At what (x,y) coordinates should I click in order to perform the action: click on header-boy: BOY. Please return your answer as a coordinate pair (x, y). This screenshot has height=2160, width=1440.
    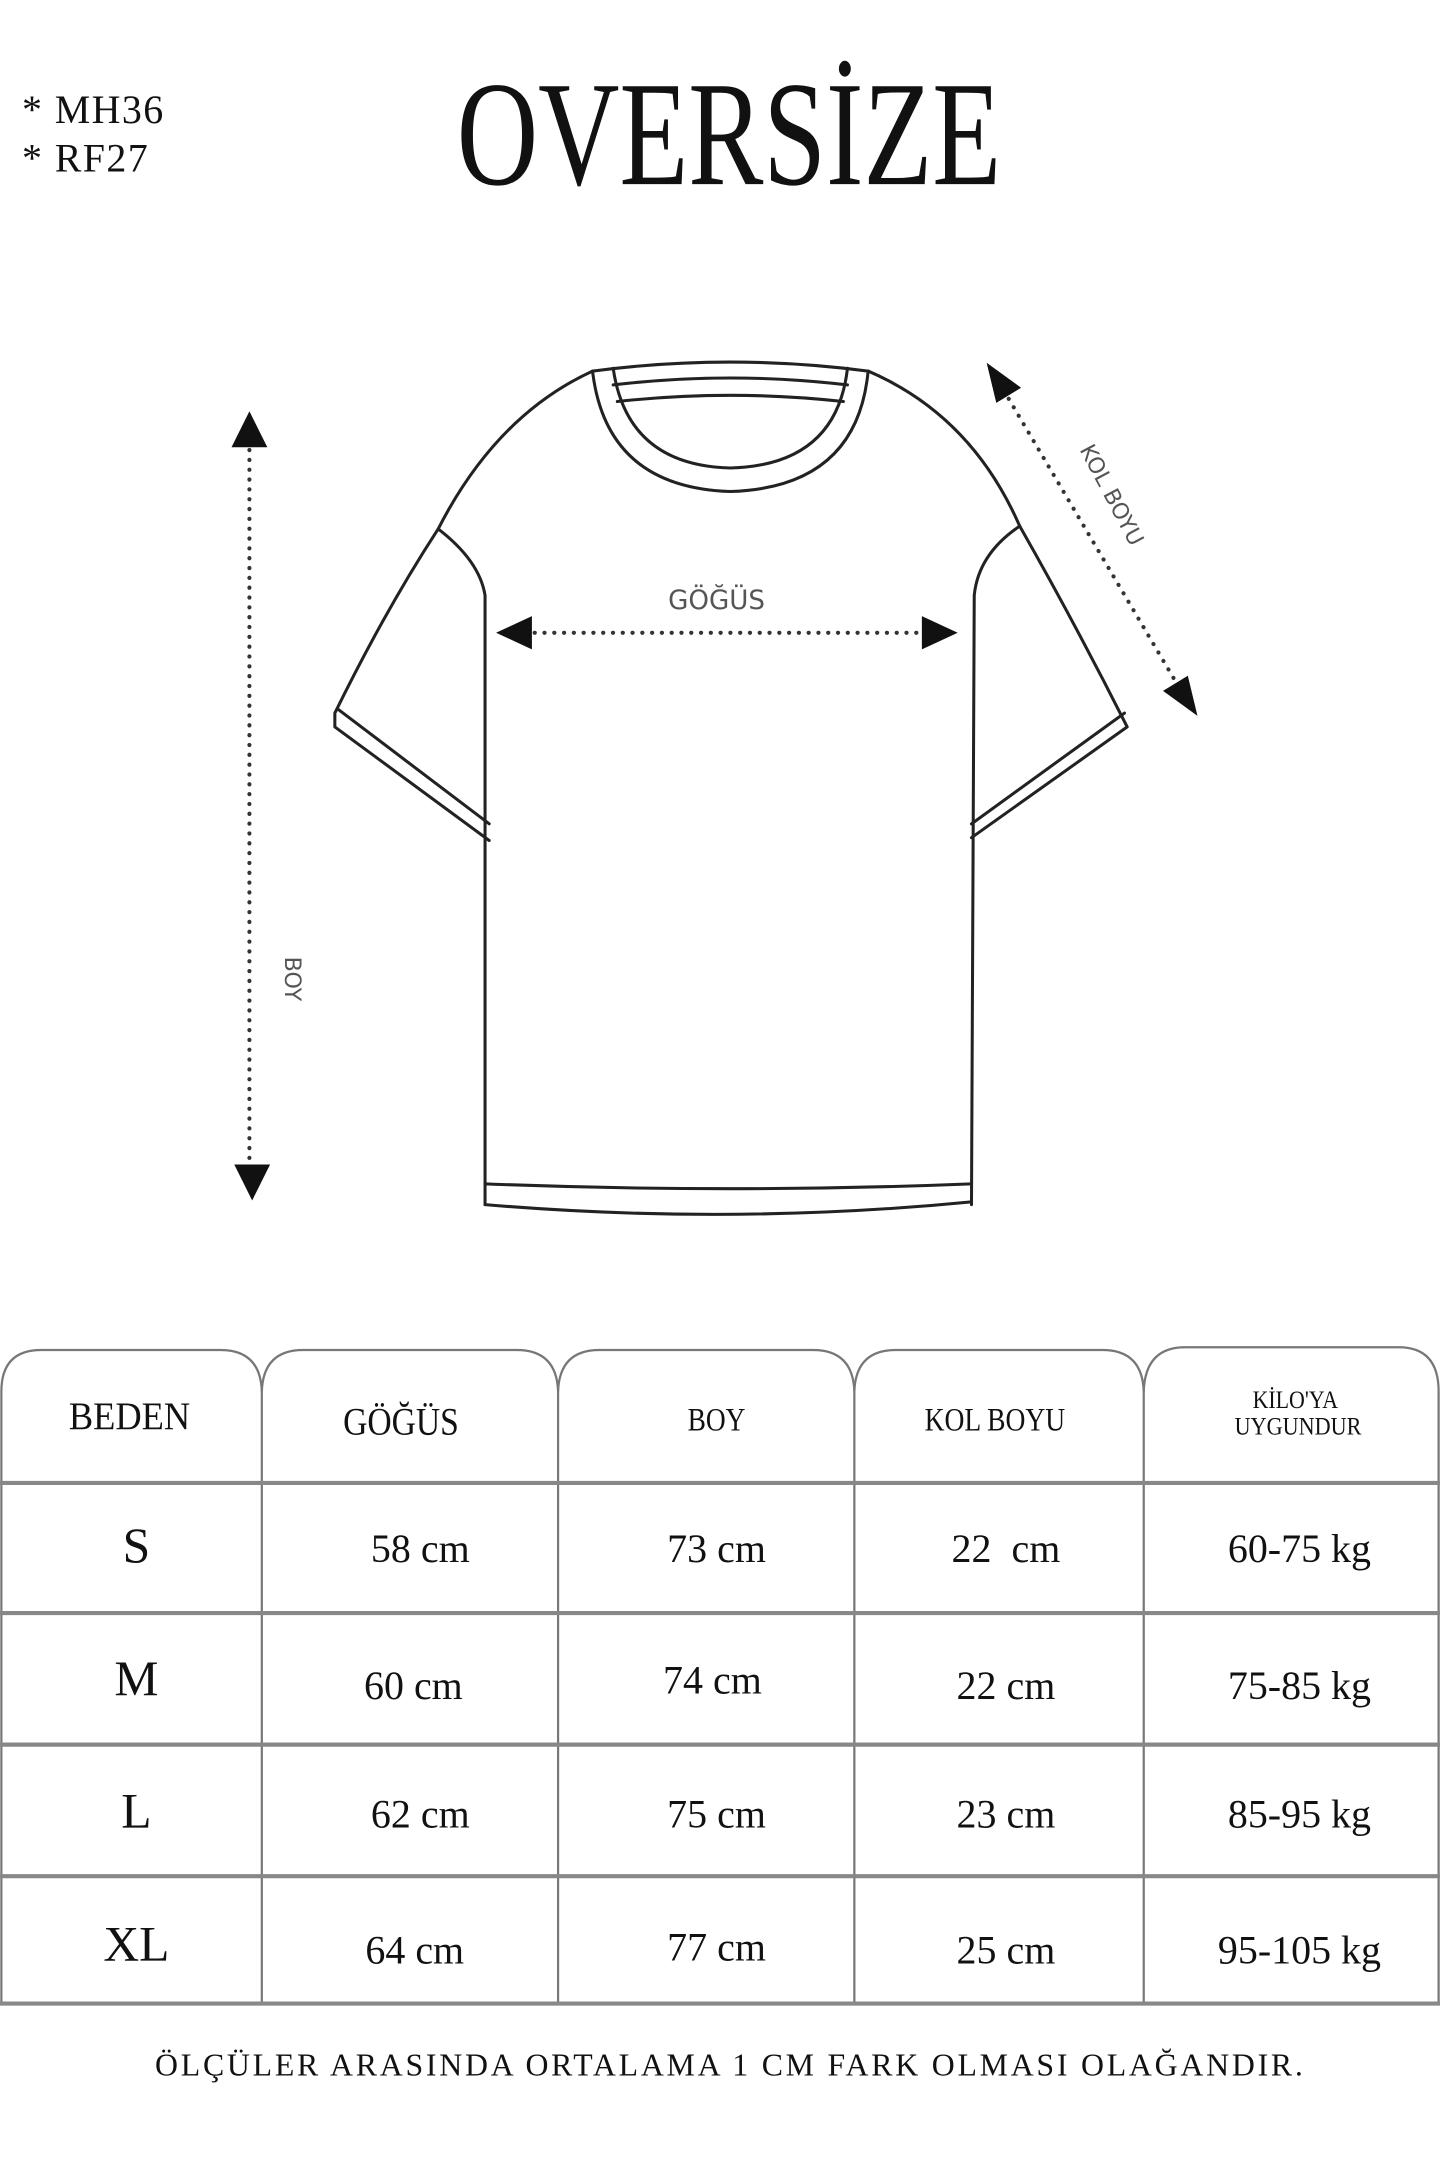
    Looking at the image, I should click on (717, 1419).